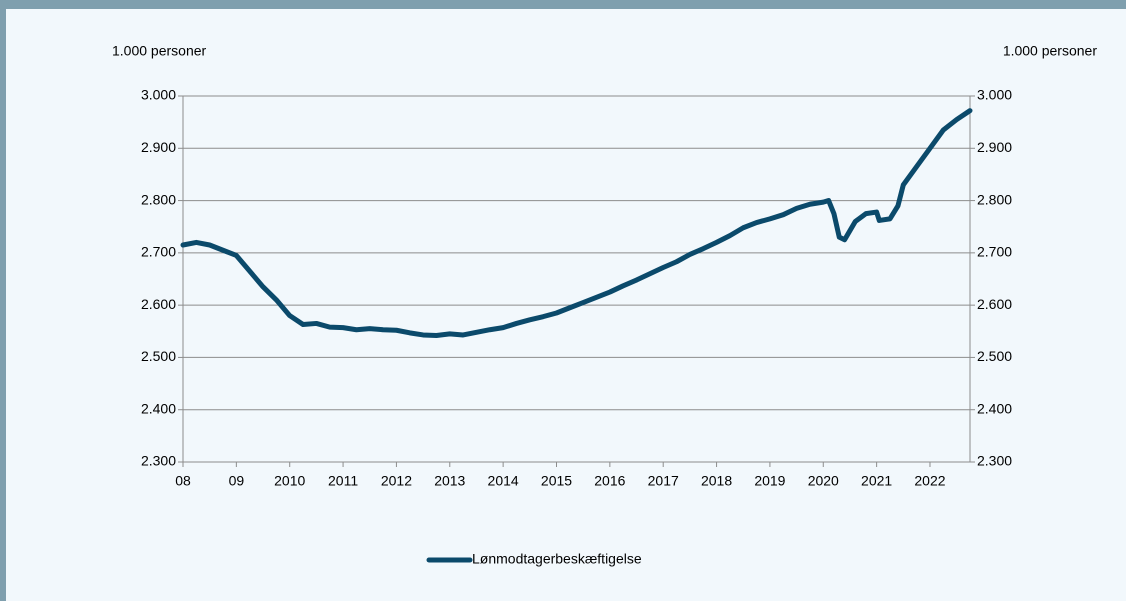  I want to click on x-tick-label: 2019, so click(769, 481).